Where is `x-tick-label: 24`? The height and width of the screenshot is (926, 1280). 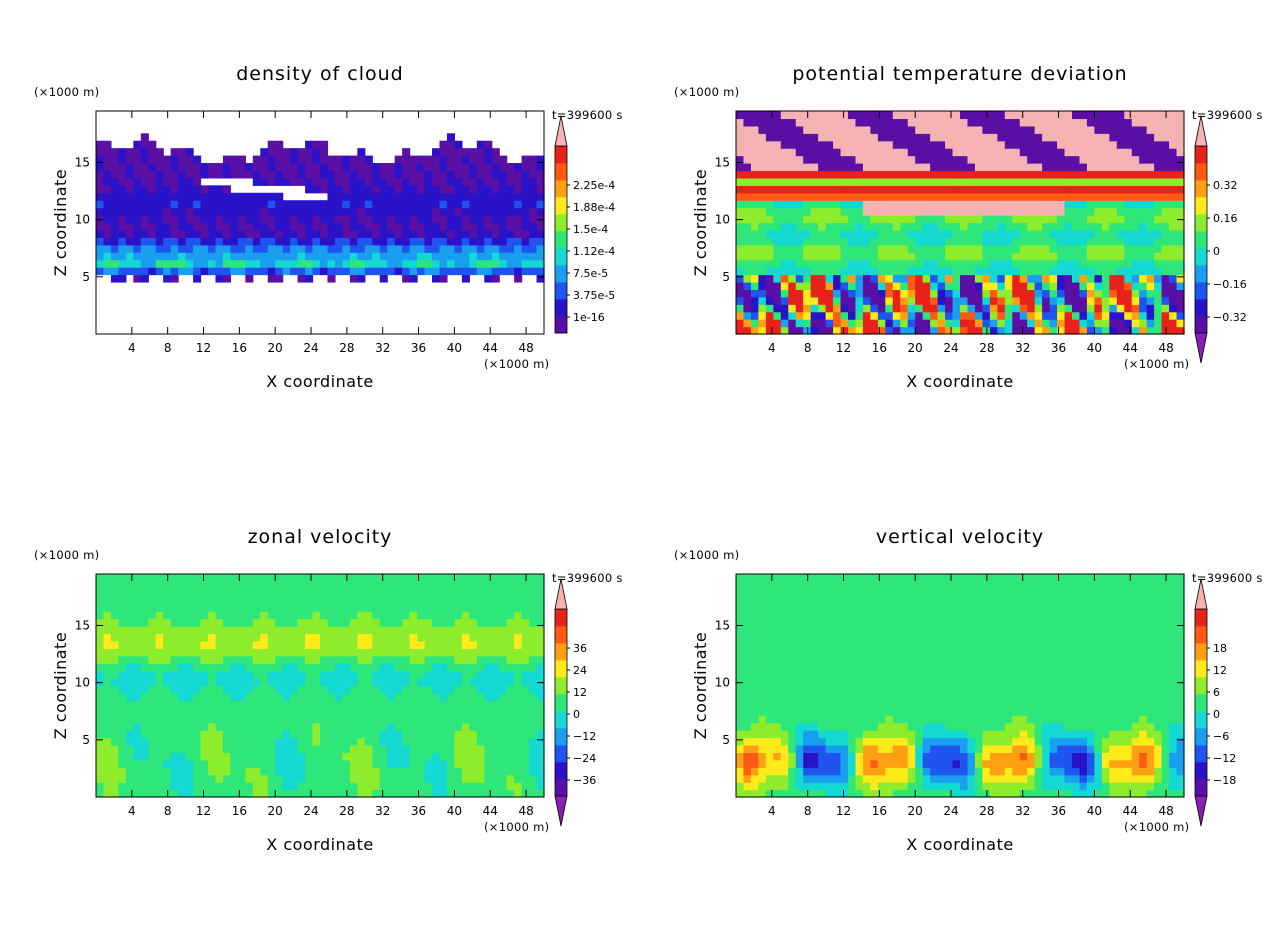
x-tick-label: 24 is located at coordinates (310, 811).